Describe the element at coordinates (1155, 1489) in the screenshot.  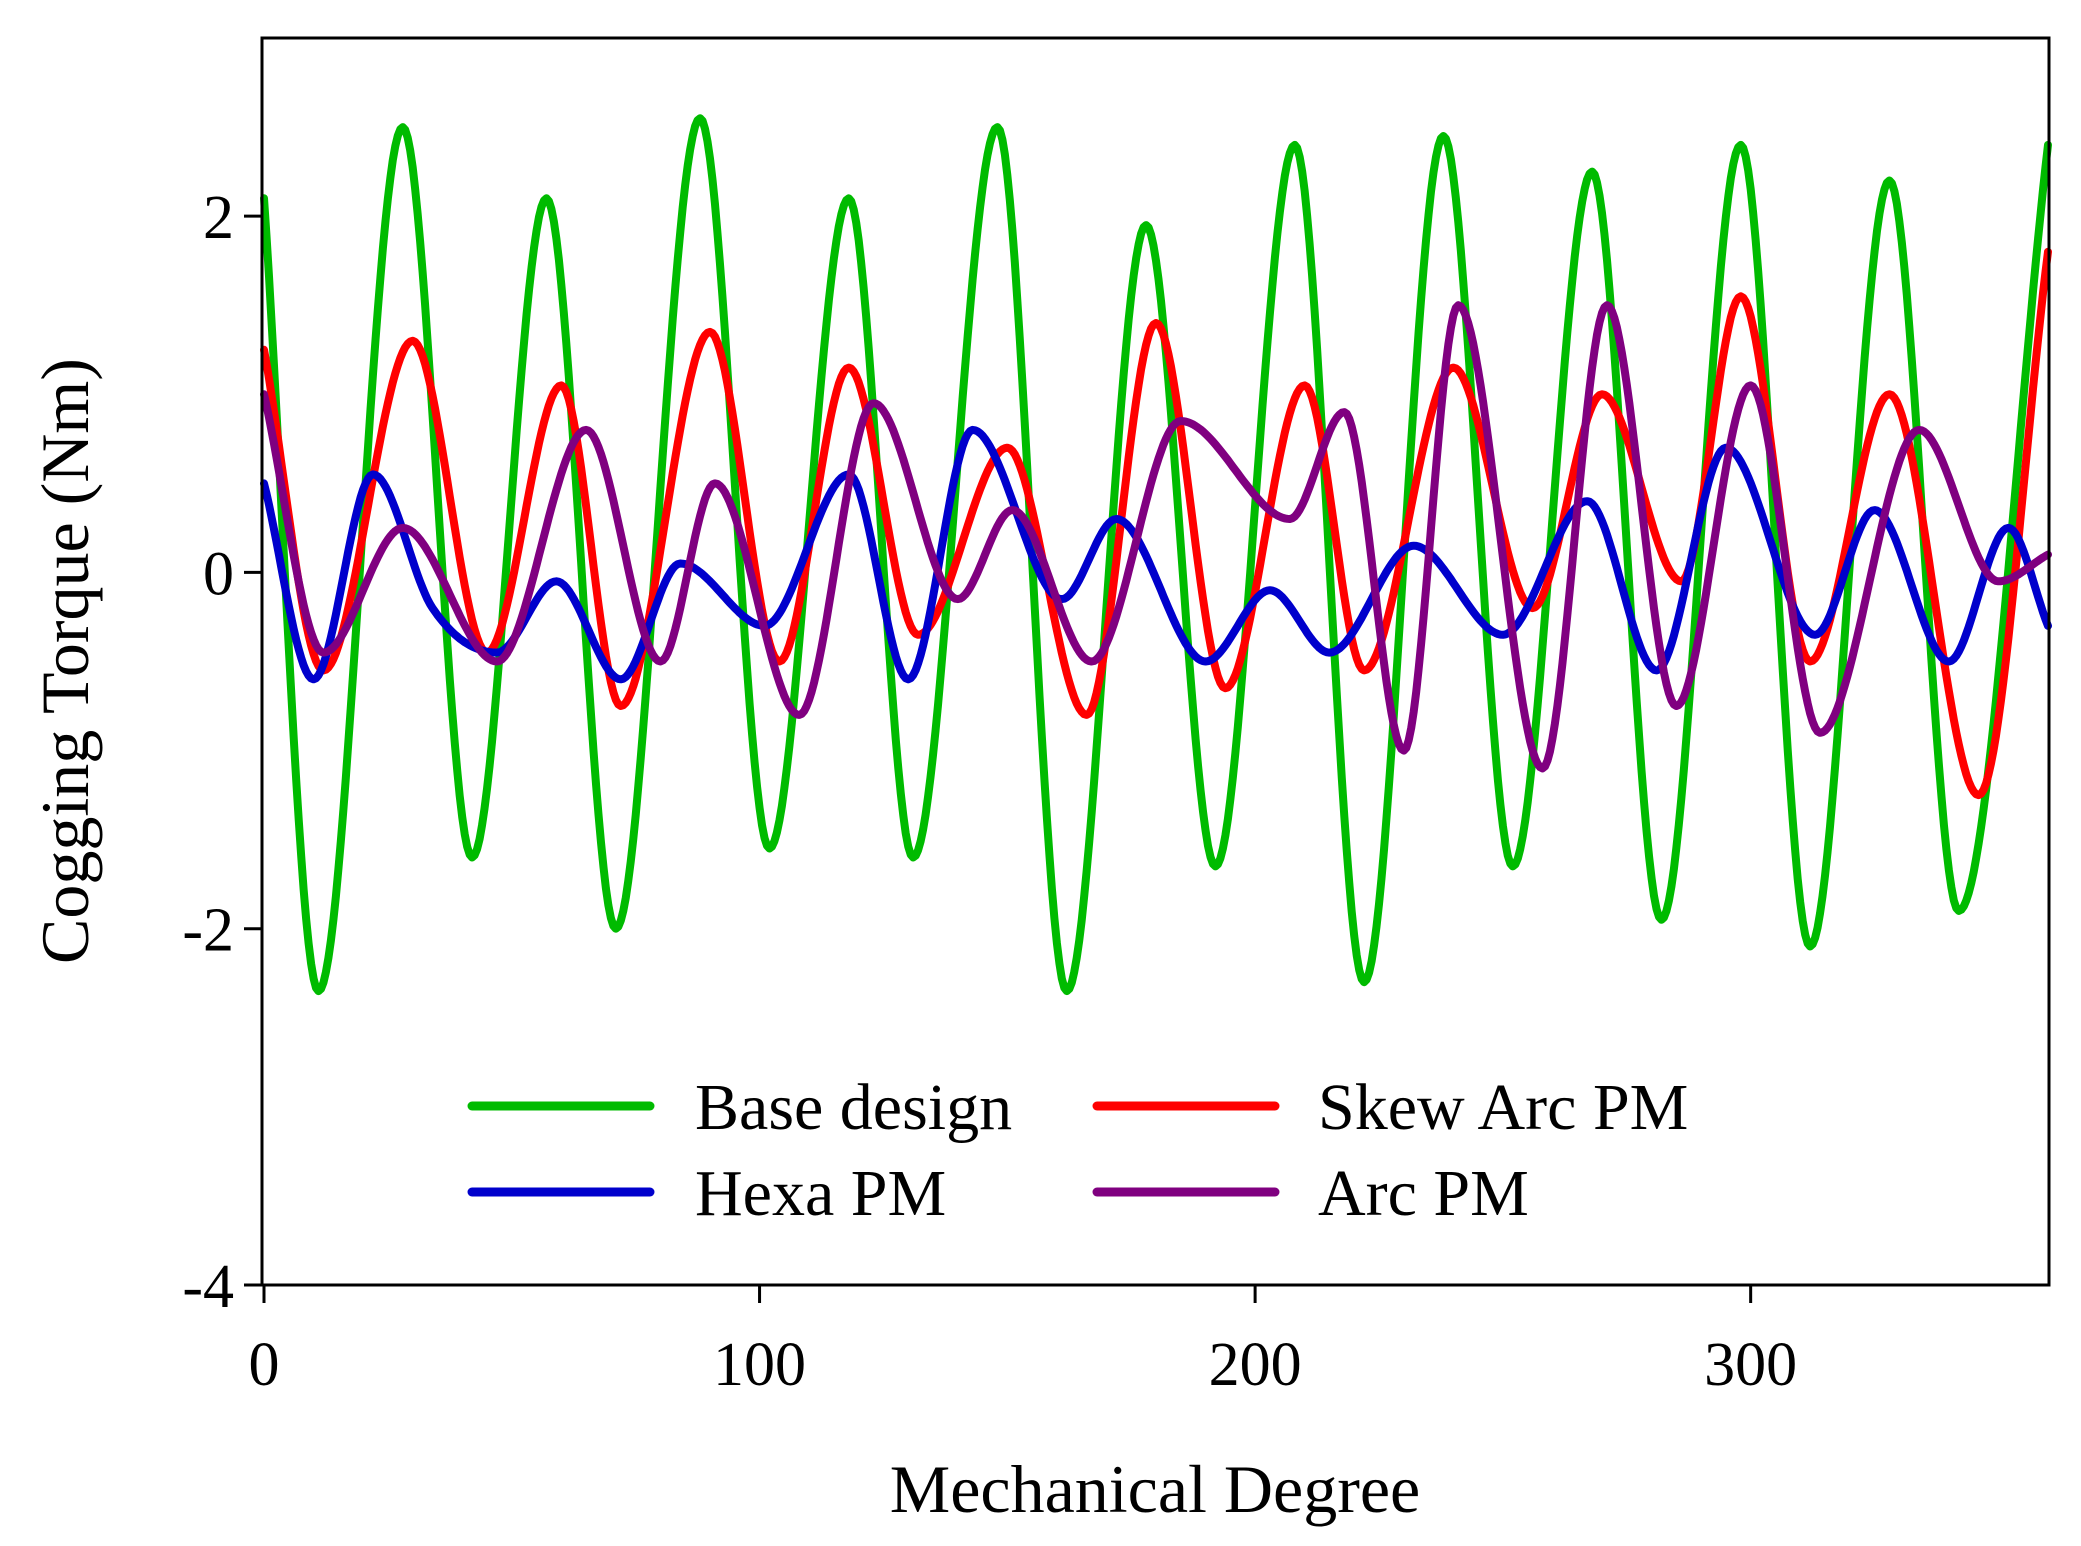
I see `x-axis-title: Mechanical Degree` at that location.